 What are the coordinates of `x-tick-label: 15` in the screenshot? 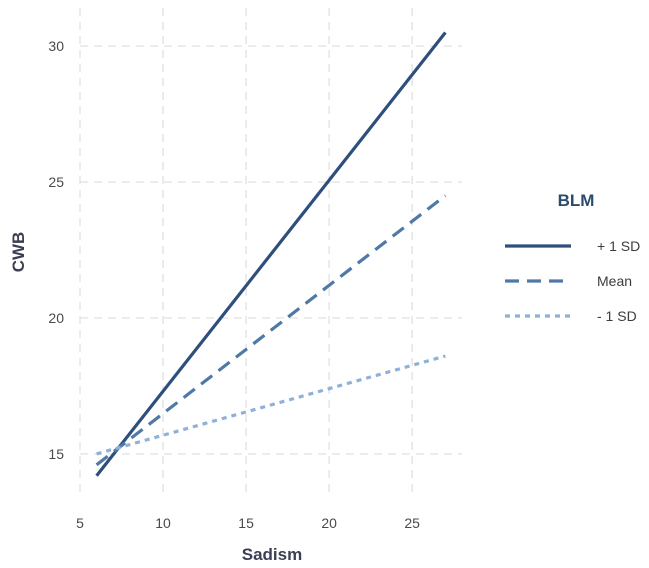 It's located at (246, 523).